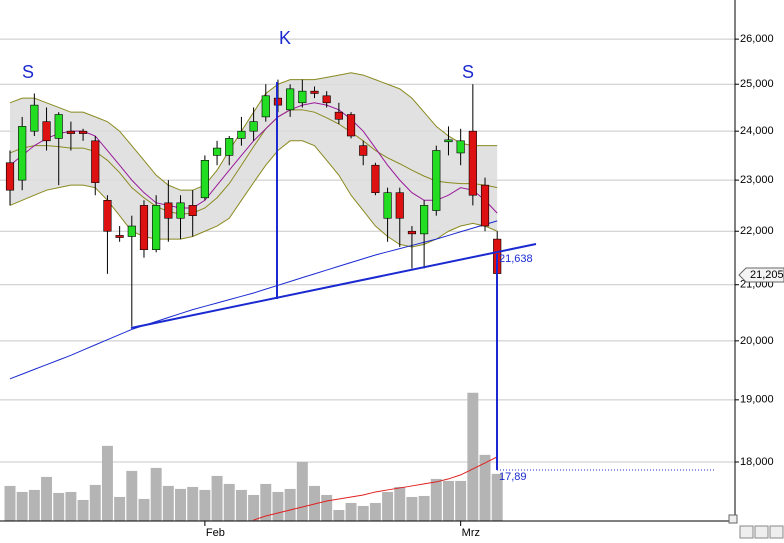  I want to click on y-tick-label: 20,000, so click(757, 341).